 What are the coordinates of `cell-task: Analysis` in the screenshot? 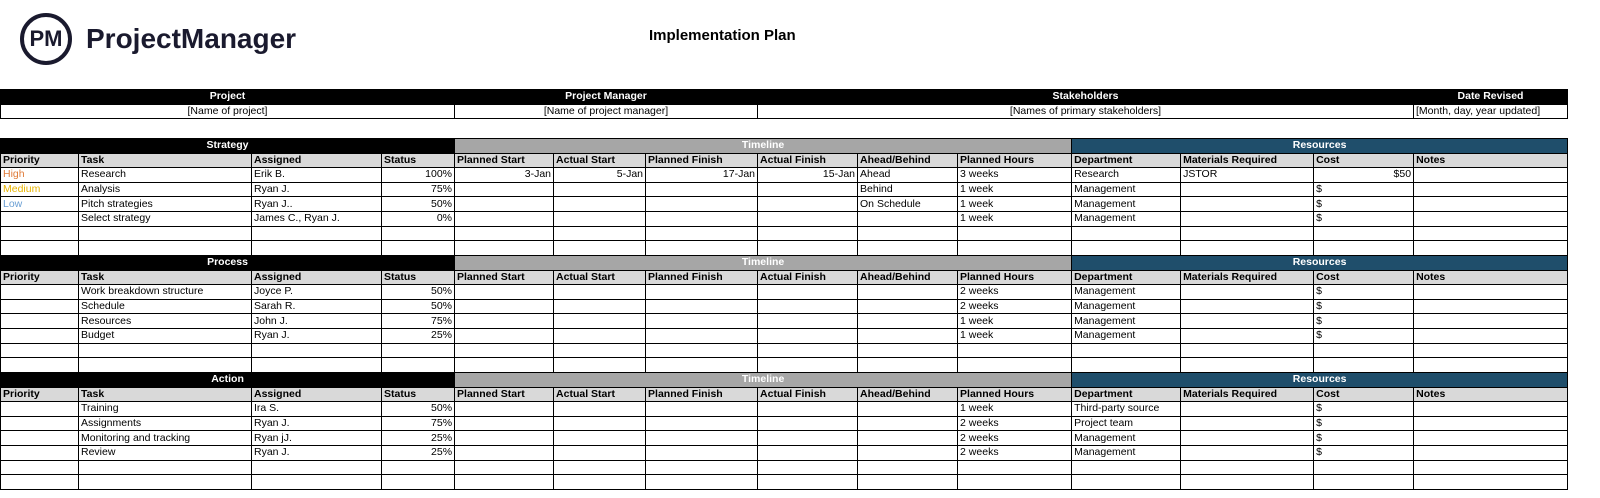 It's located at (165, 189).